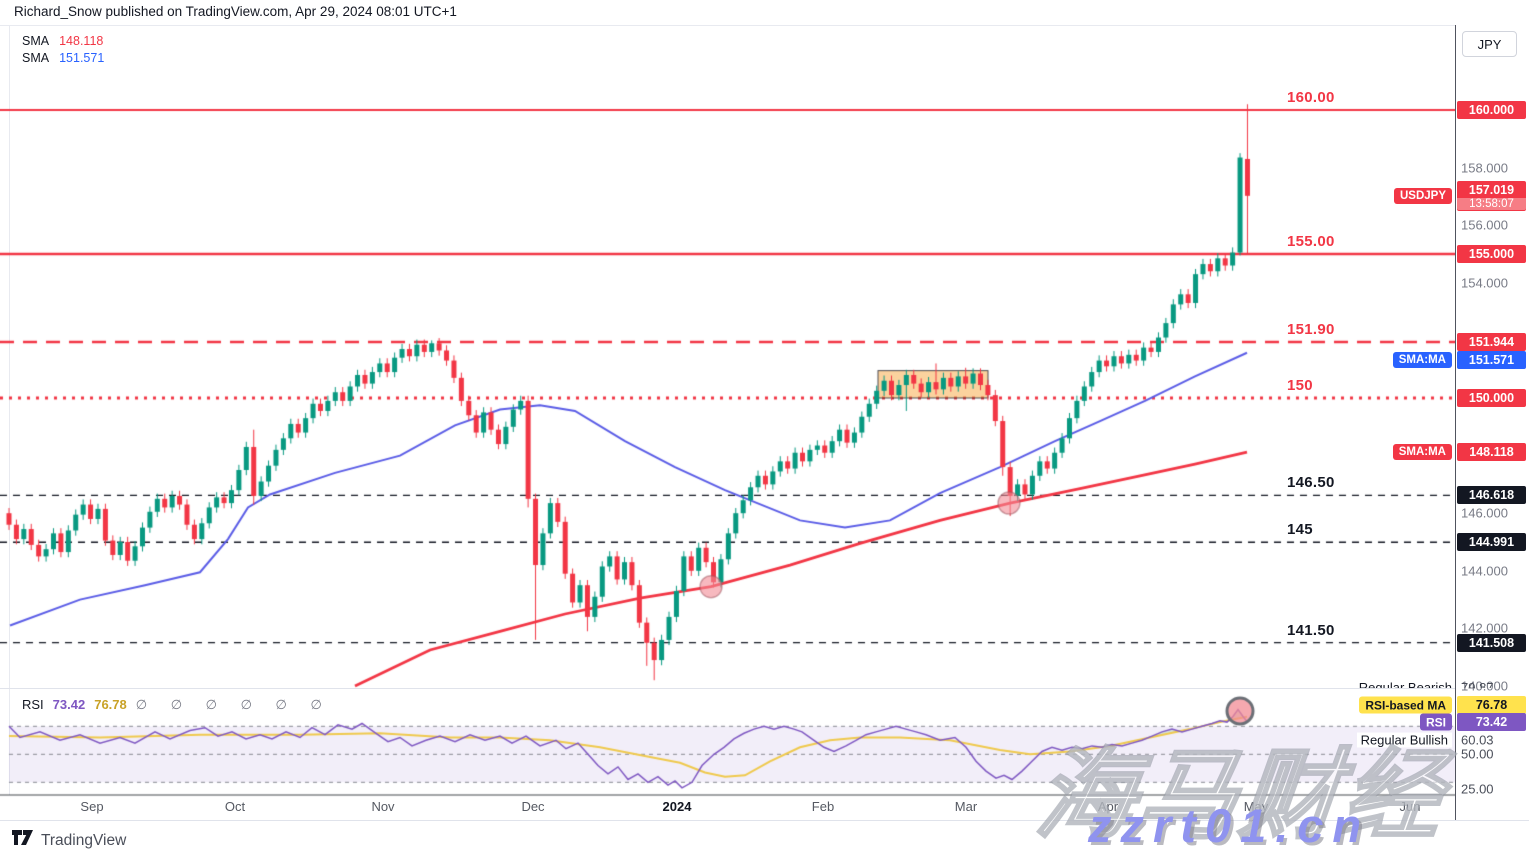 This screenshot has height=857, width=1529. Describe the element at coordinates (1484, 168) in the screenshot. I see `price-axis-tick: 158.000` at that location.